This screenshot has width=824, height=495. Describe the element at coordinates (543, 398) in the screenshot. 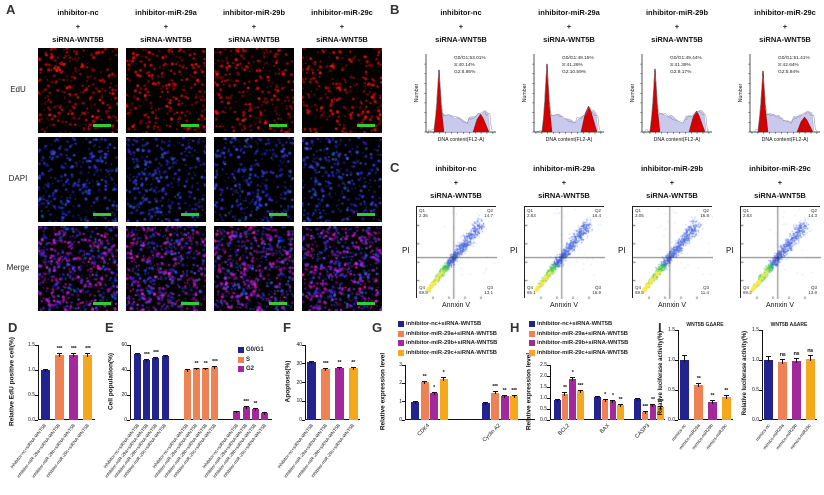

I see `y-tick-label: 1.0` at that location.